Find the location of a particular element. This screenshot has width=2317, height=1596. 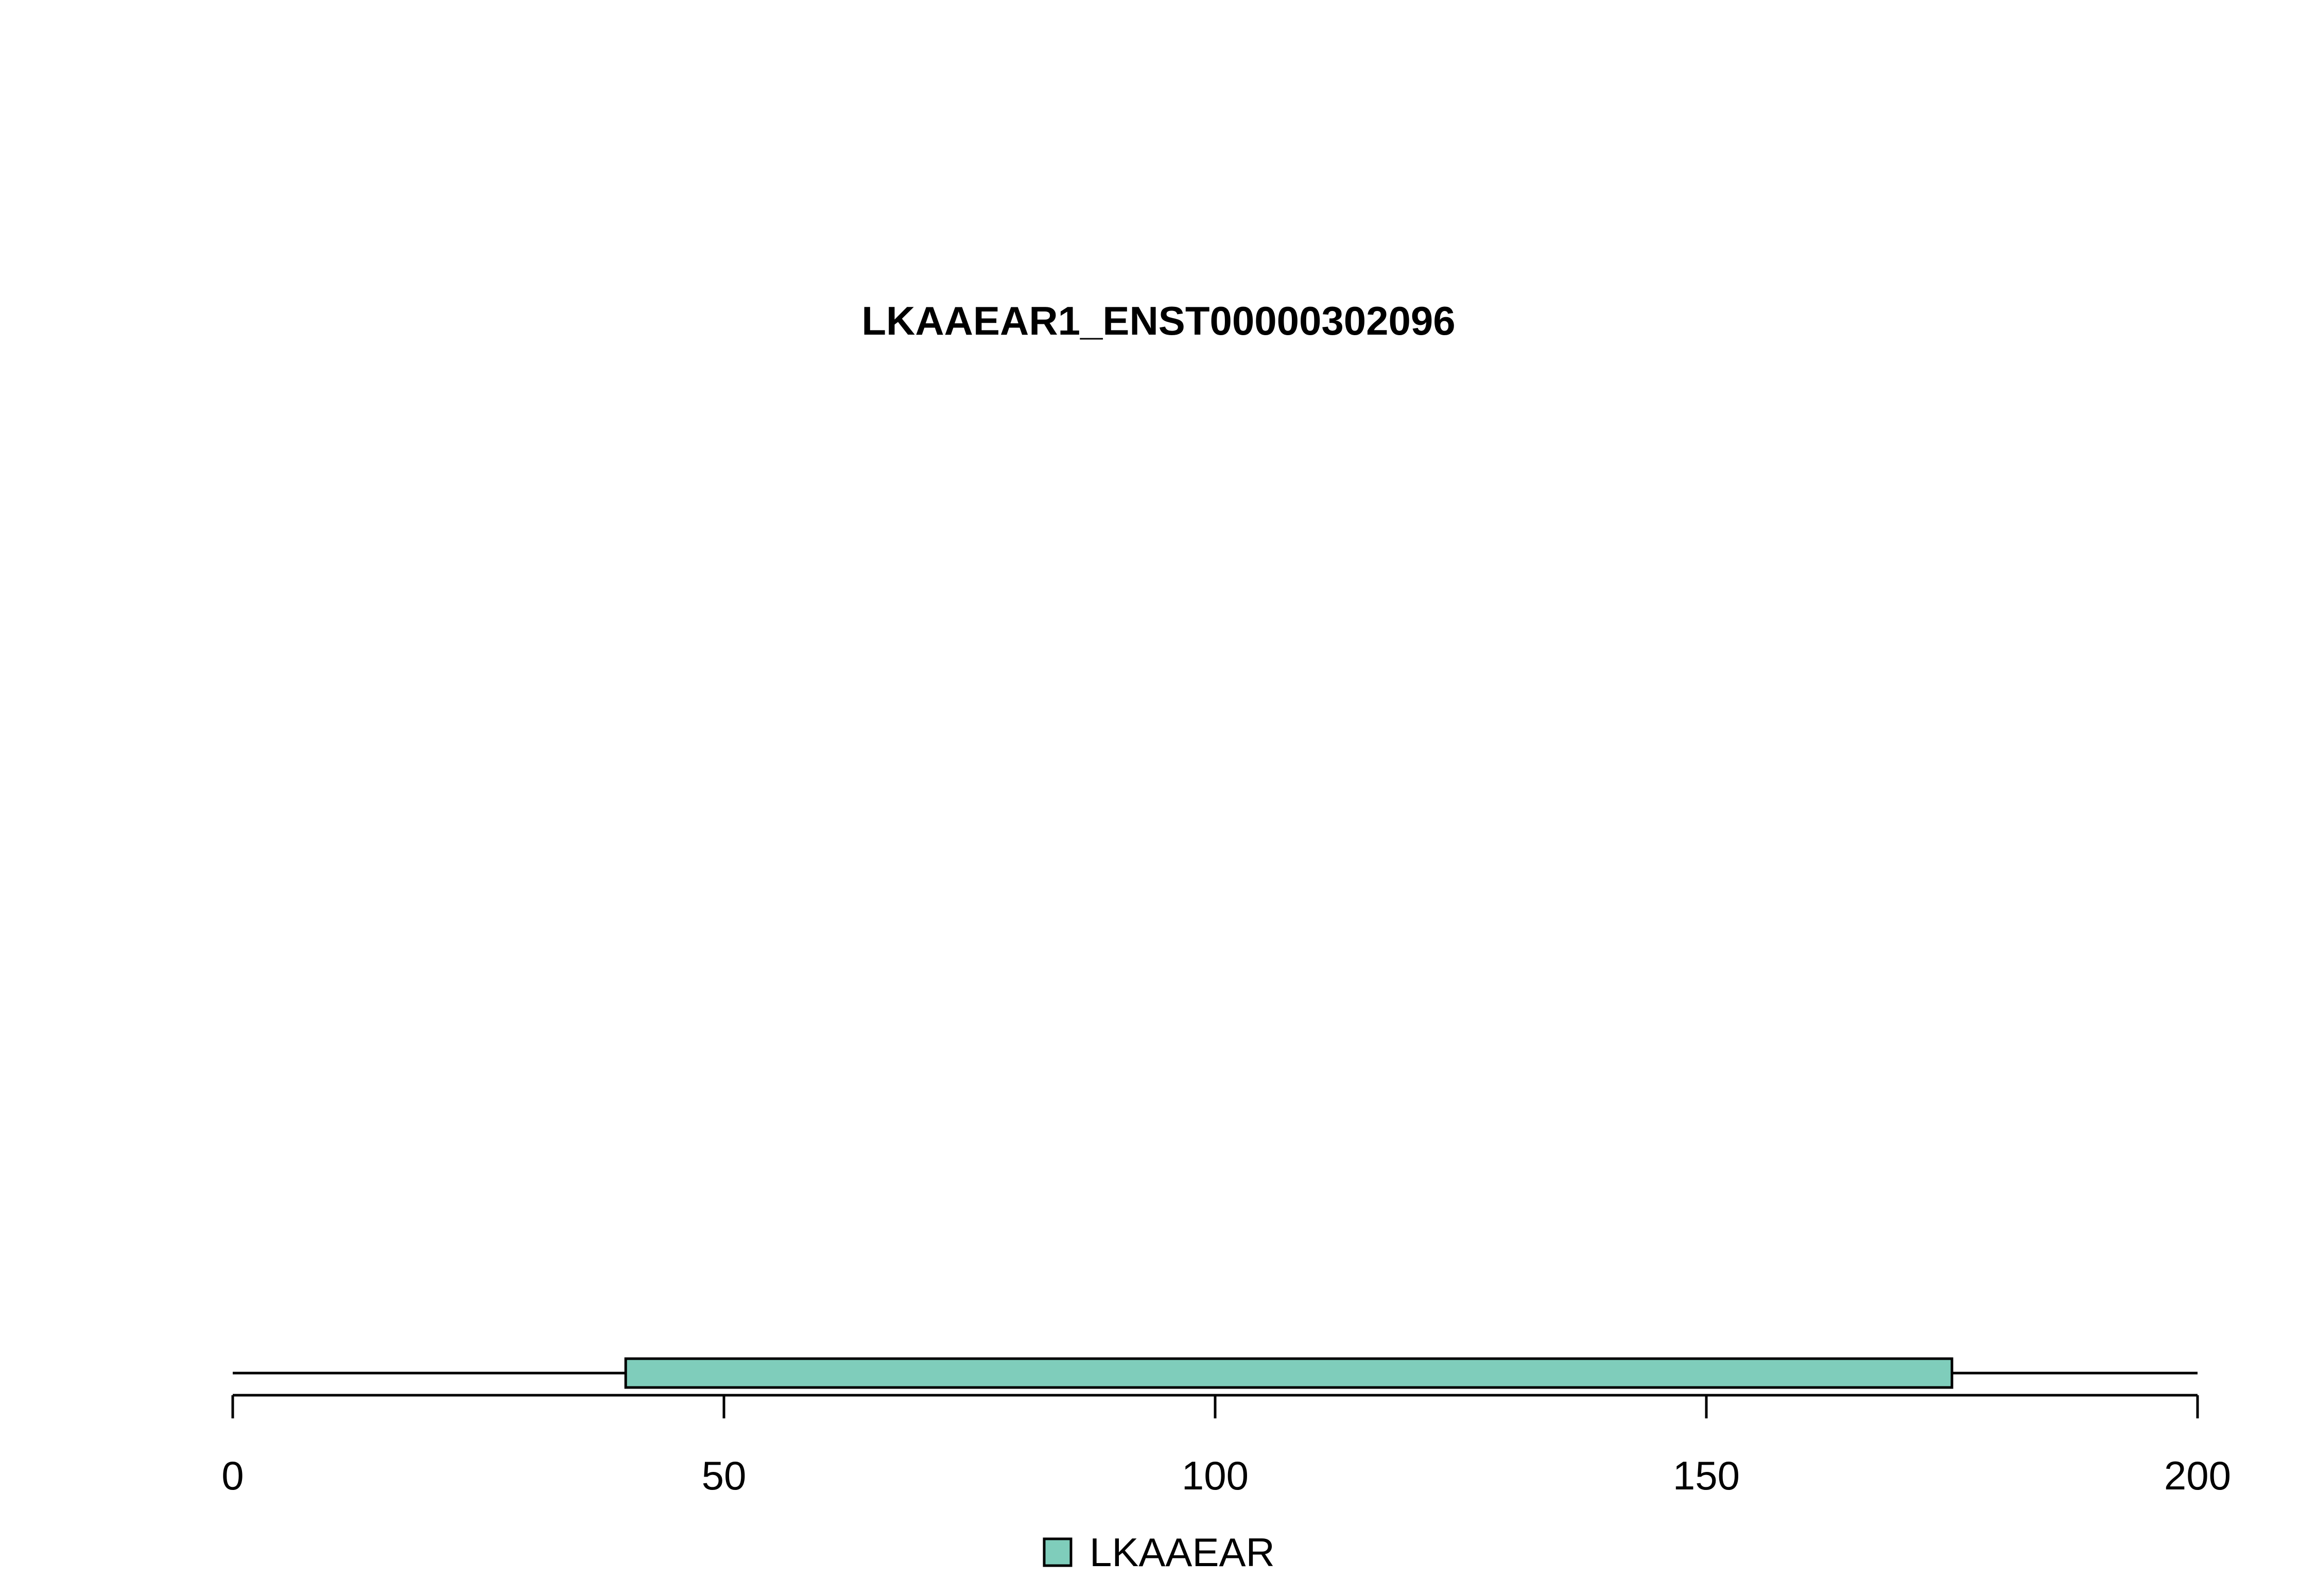

domain-box-lkaaear is located at coordinates (1288, 1373).